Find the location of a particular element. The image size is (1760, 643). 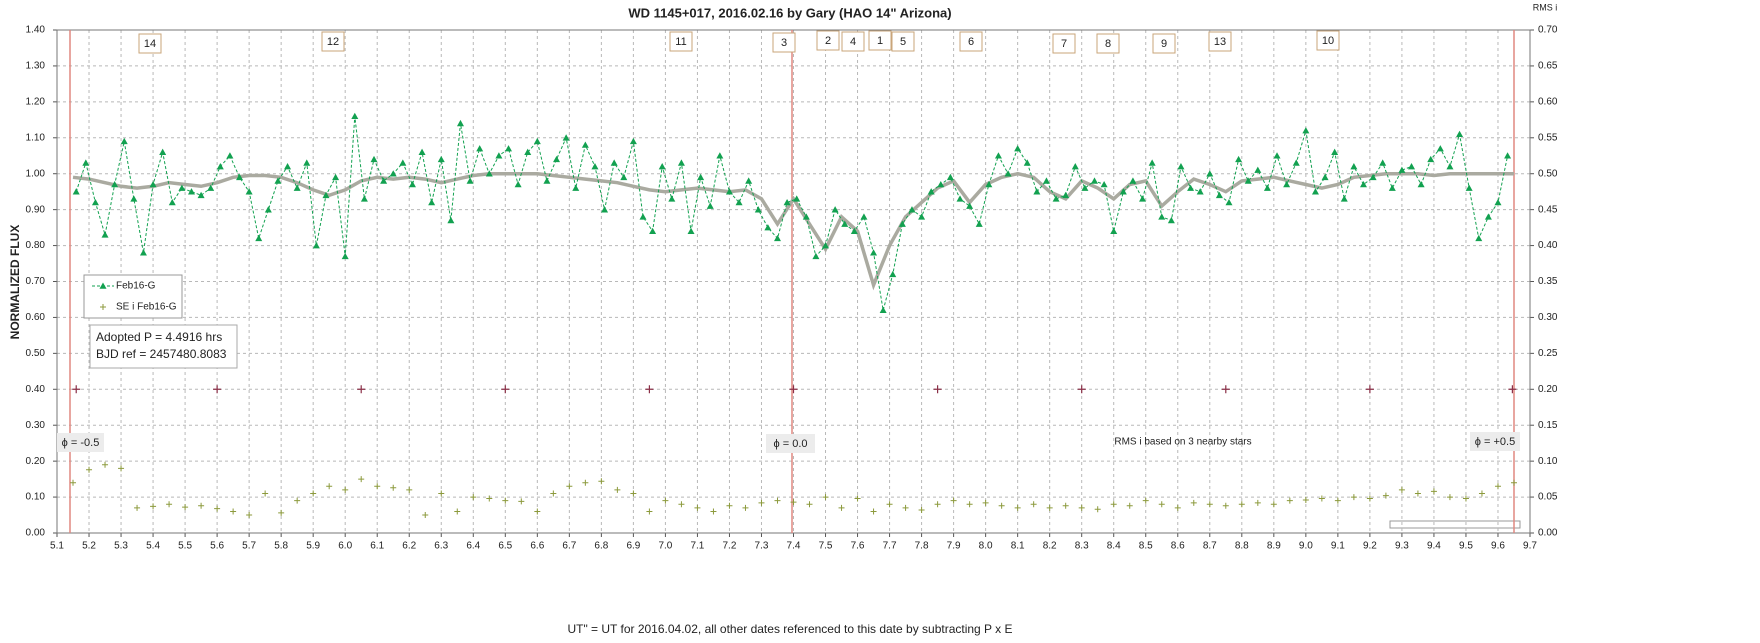

x-tick-label: 8.4 is located at coordinates (1114, 546).